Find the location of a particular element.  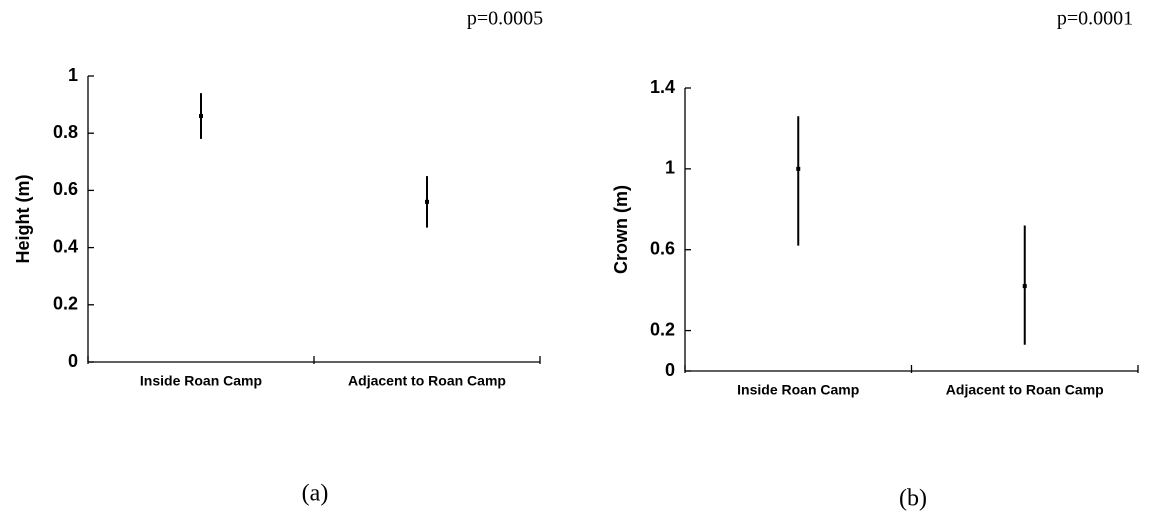

y-tick-label: 0.4 is located at coordinates (65, 246).